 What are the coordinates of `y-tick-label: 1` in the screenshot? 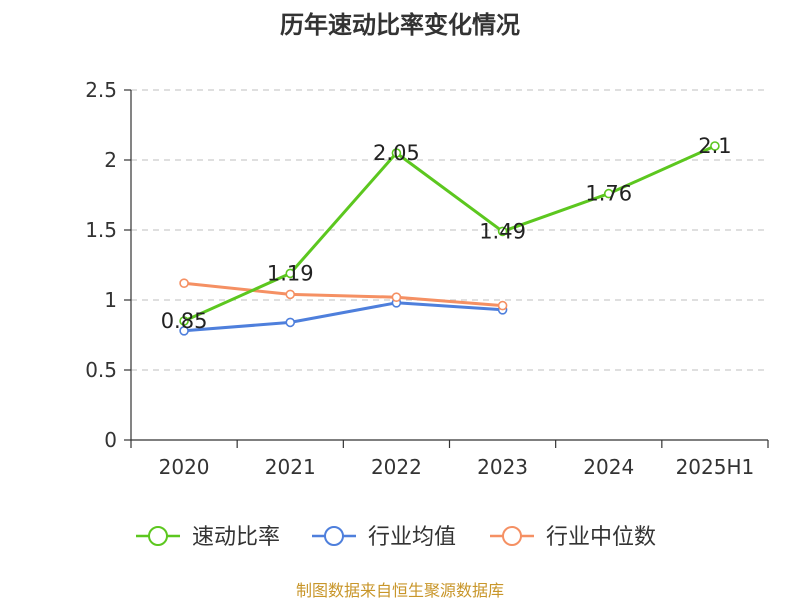 It's located at (110, 300).